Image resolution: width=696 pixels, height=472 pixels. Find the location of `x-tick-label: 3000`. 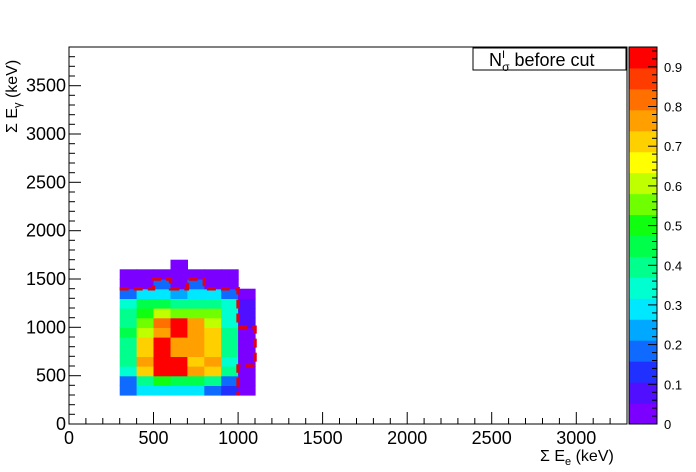

x-tick-label: 3000 is located at coordinates (576, 438).